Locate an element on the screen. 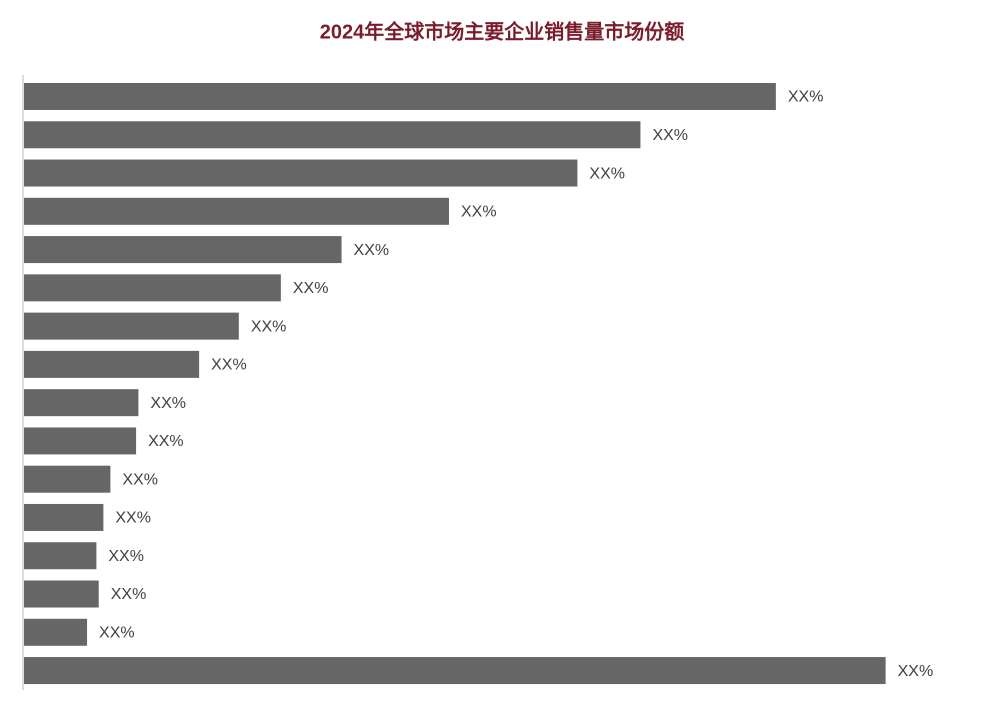  chart-title: 2024年全球市场主要企业销售量市场份额 is located at coordinates (502, 31).